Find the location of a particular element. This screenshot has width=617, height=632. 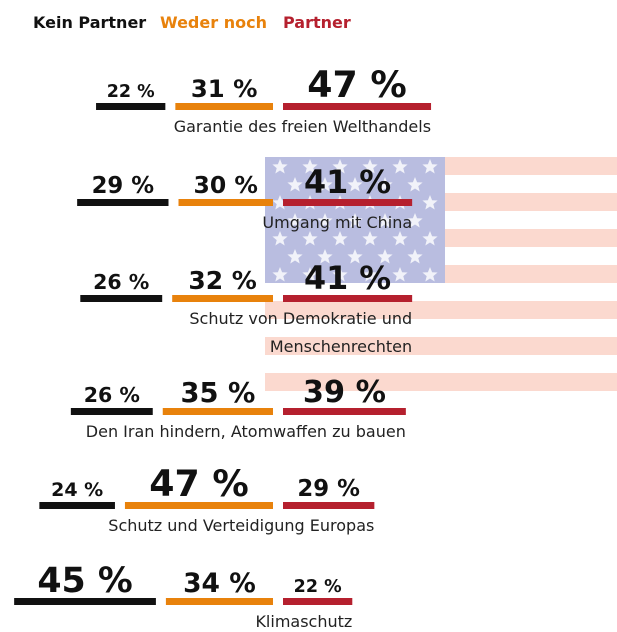

value-label: 32 % is located at coordinates (222, 280).